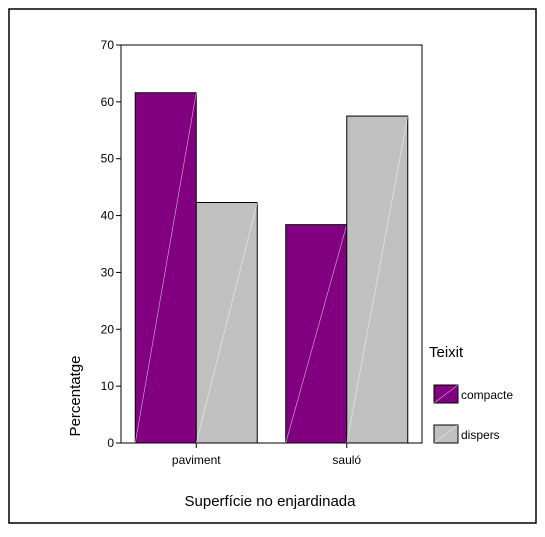  What do you see at coordinates (480, 435) in the screenshot?
I see `legend-label-dispers: dispers` at bounding box center [480, 435].